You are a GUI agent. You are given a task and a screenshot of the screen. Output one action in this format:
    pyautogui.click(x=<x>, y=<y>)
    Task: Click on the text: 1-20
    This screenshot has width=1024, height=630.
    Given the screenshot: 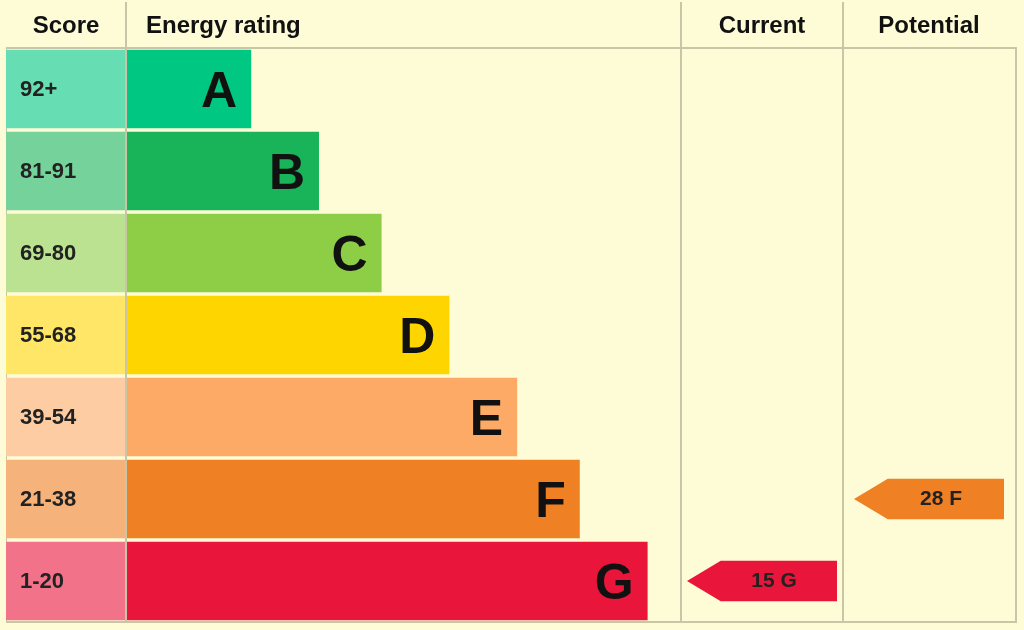 What is the action you would take?
    pyautogui.click(x=42, y=580)
    